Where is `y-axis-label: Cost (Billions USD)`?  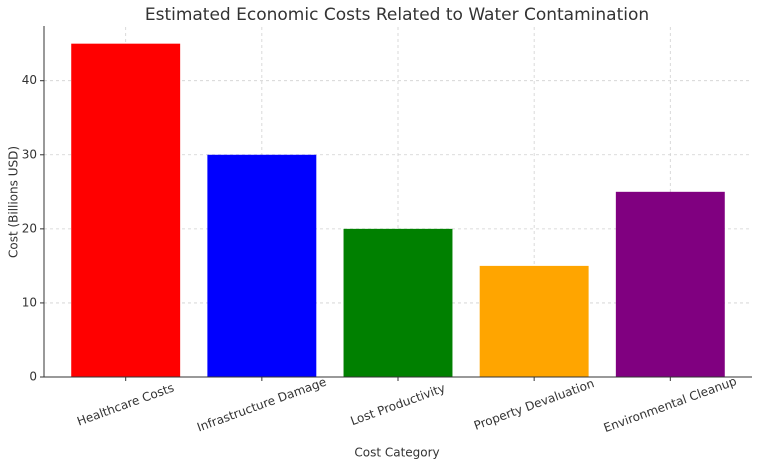
y-axis-label: Cost (Billions USD) is located at coordinates (14, 202).